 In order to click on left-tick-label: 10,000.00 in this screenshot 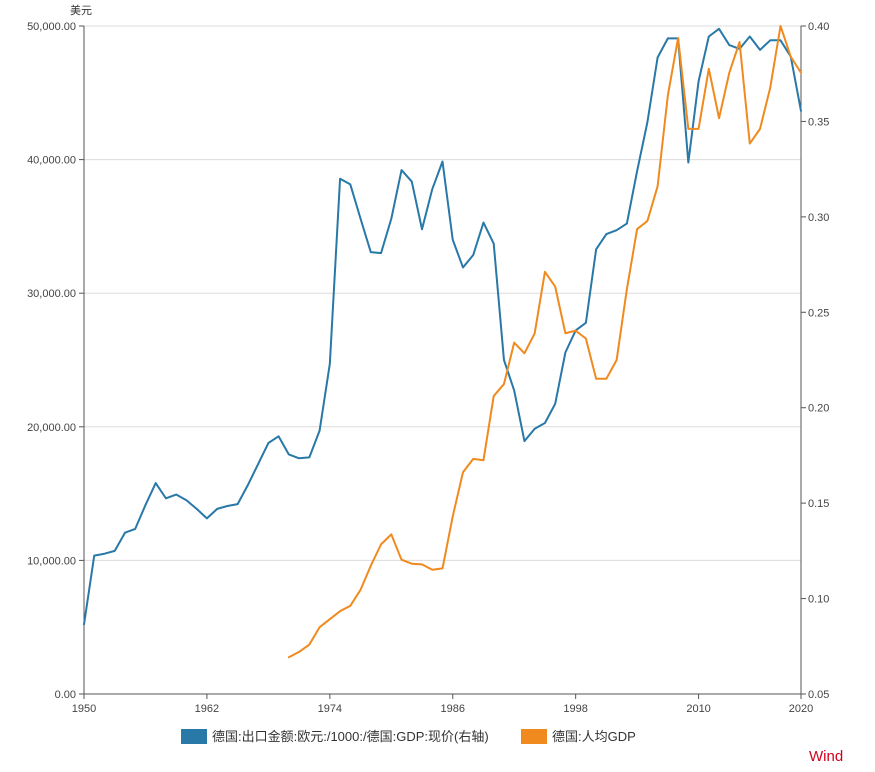, I will do `click(51, 561)`.